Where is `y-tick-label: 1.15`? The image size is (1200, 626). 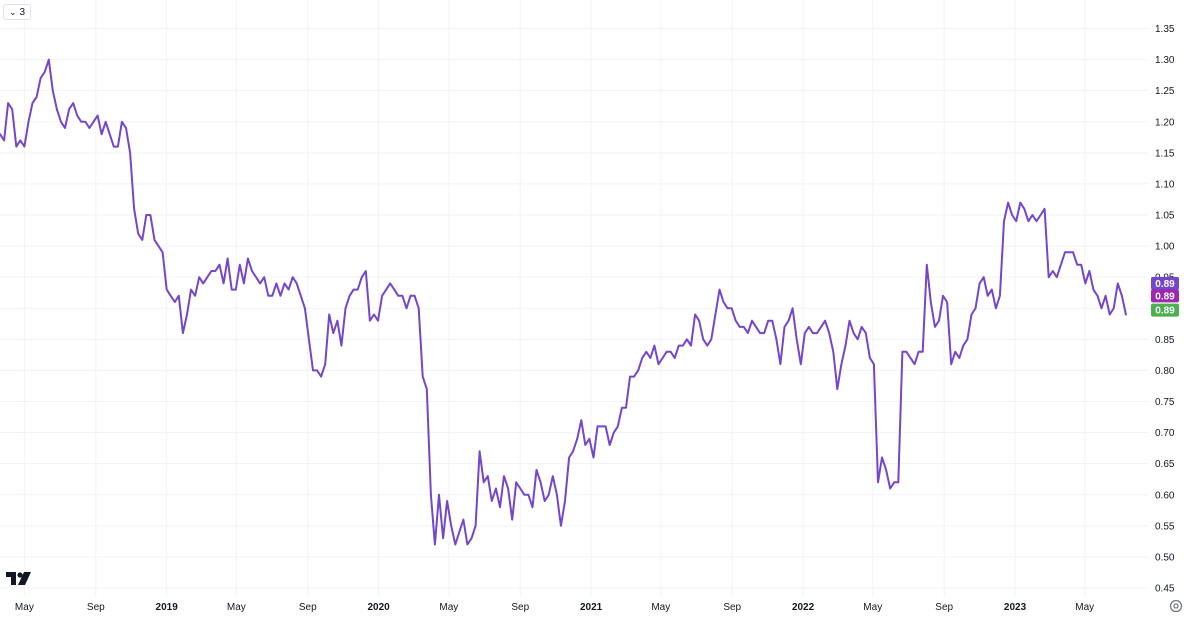
y-tick-label: 1.15 is located at coordinates (1165, 153).